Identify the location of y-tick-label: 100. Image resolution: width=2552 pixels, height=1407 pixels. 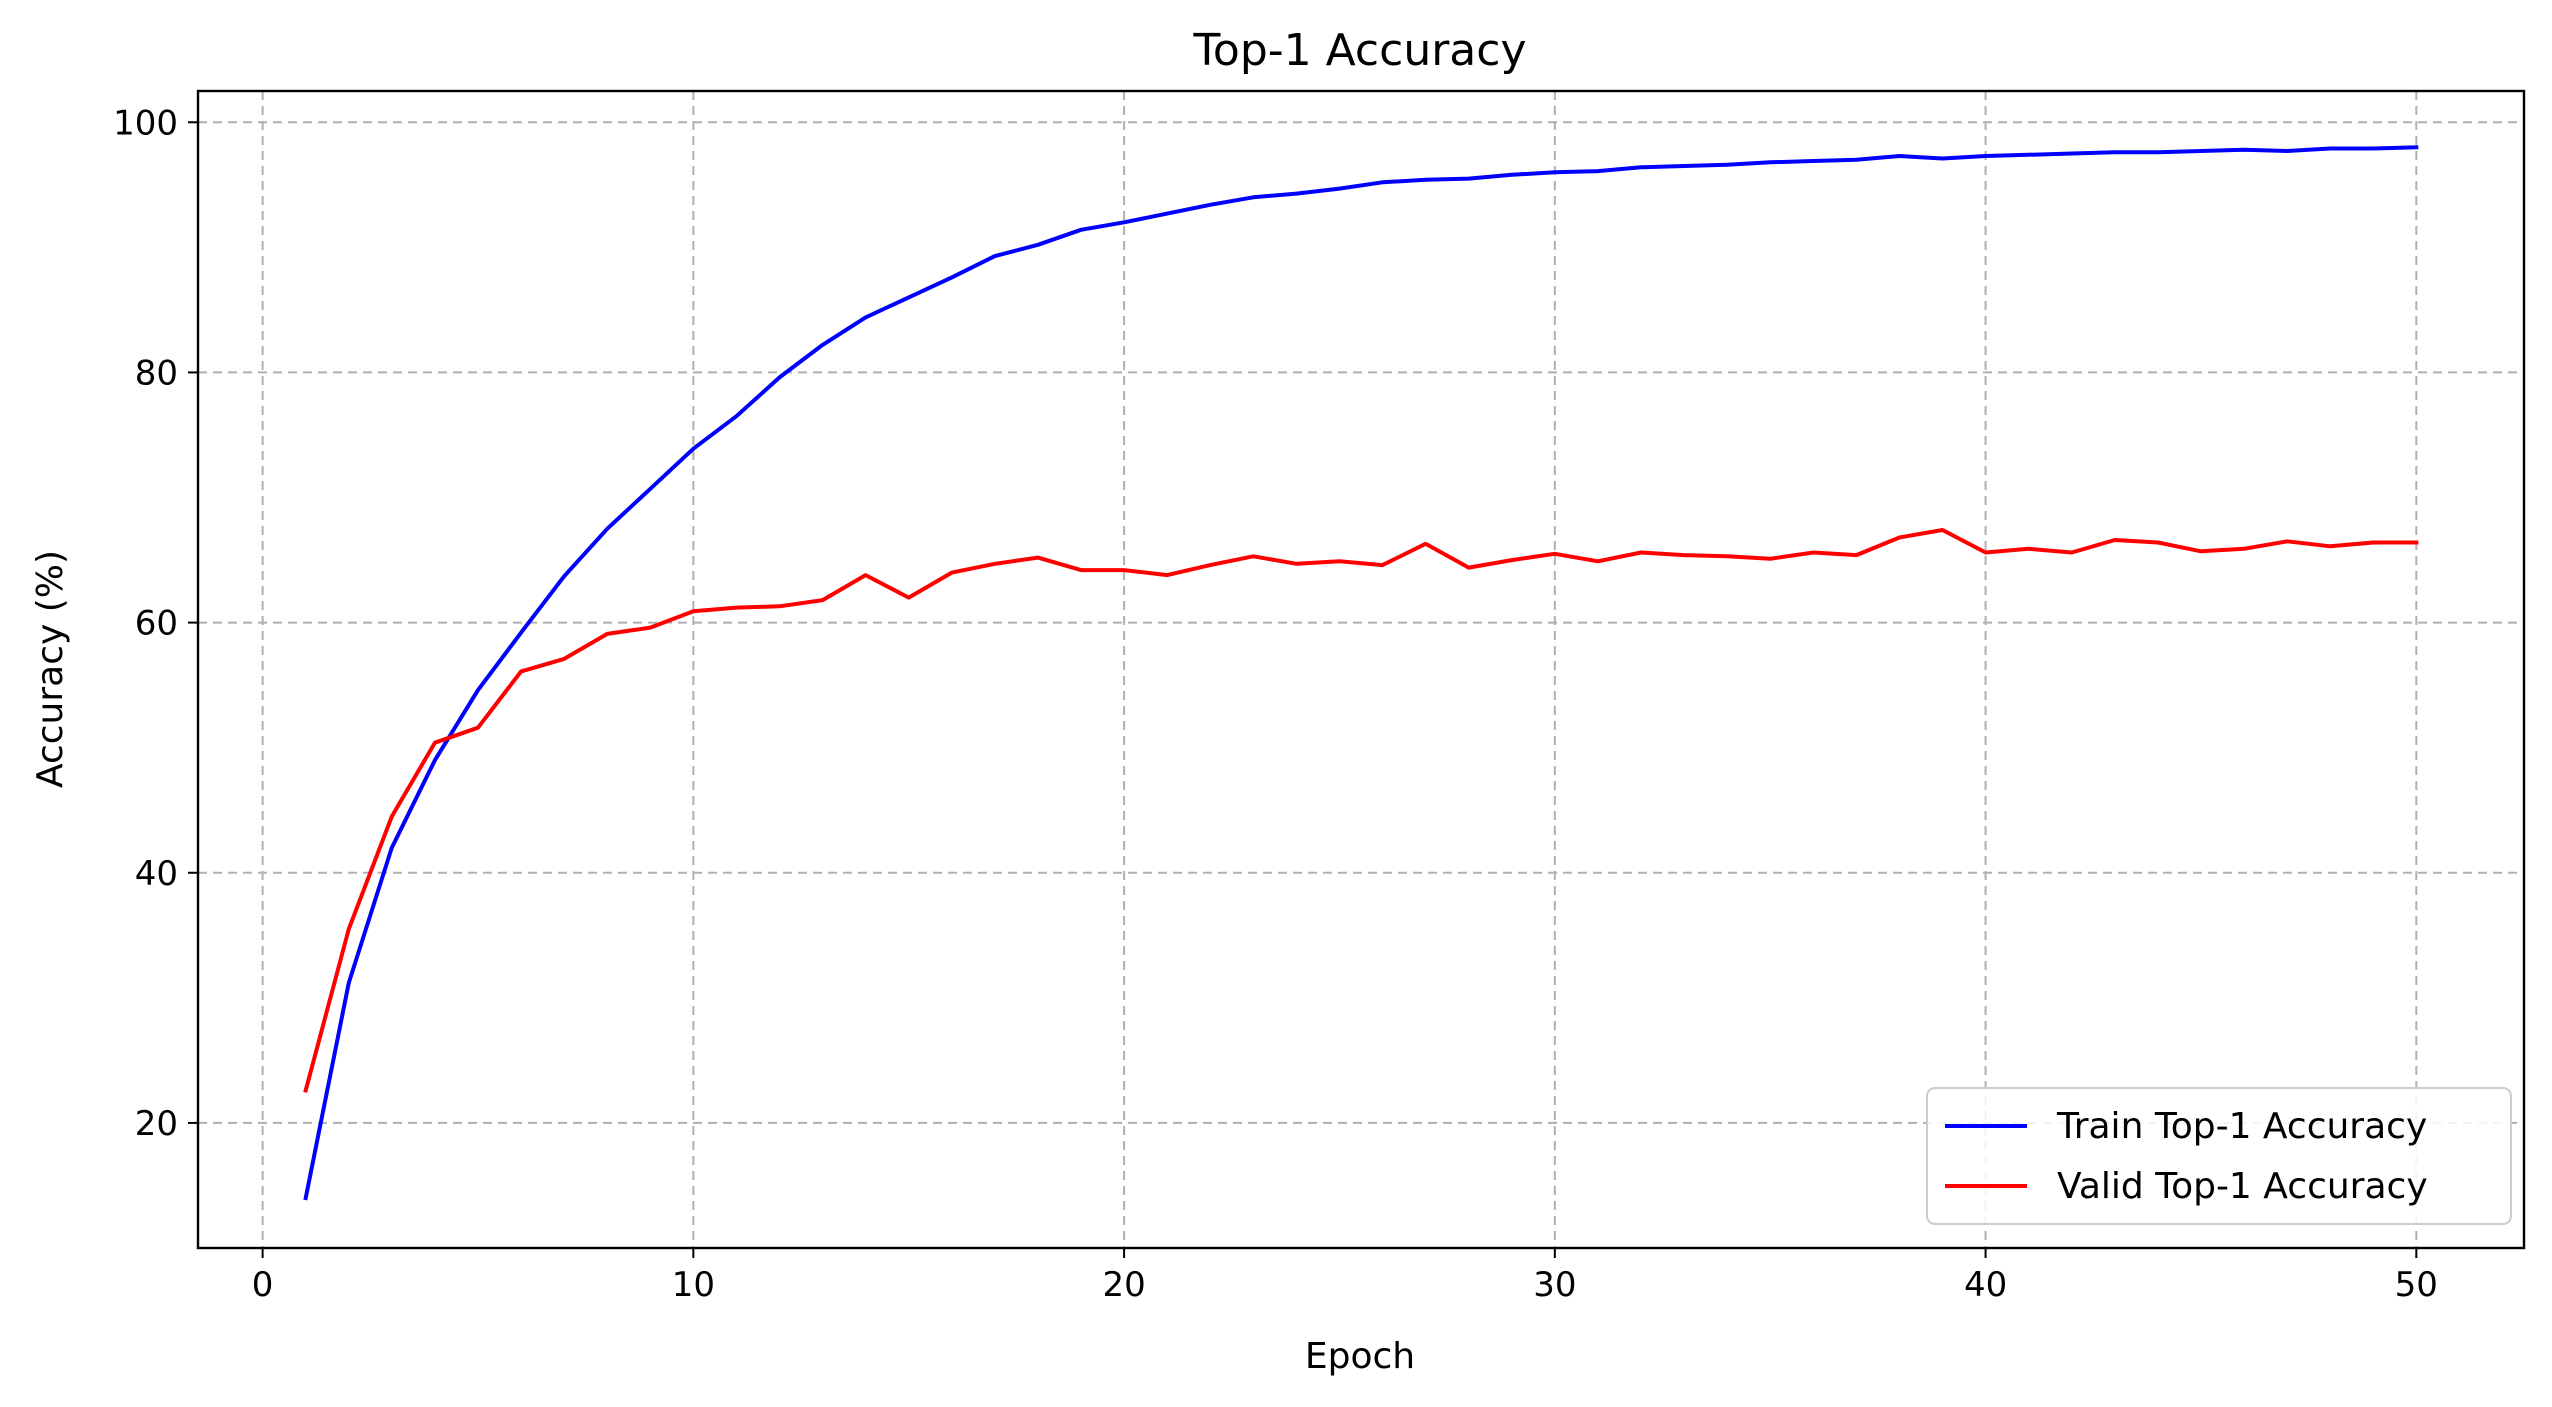
(145, 123).